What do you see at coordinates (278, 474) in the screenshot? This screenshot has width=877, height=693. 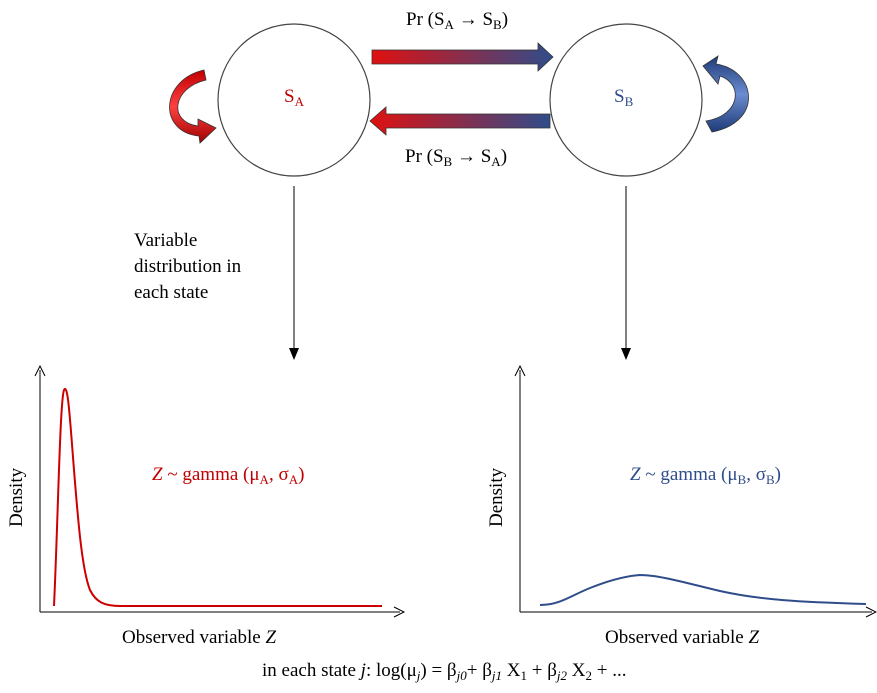 I see `left-formula-mid: , σ` at bounding box center [278, 474].